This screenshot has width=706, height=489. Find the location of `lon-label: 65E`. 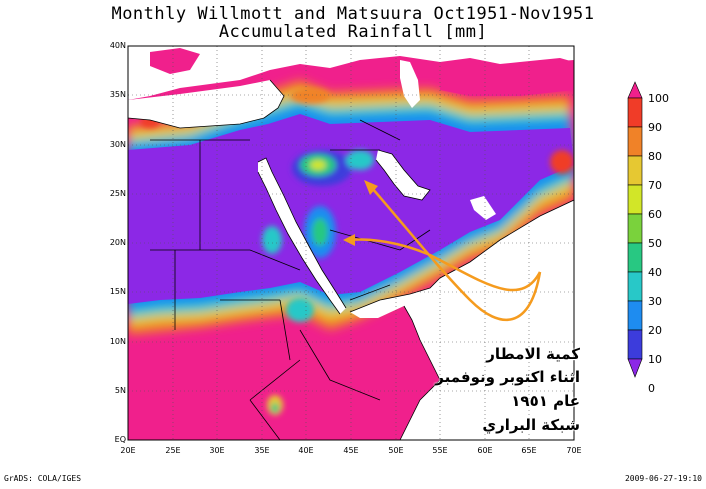

lon-label: 65E is located at coordinates (529, 450).